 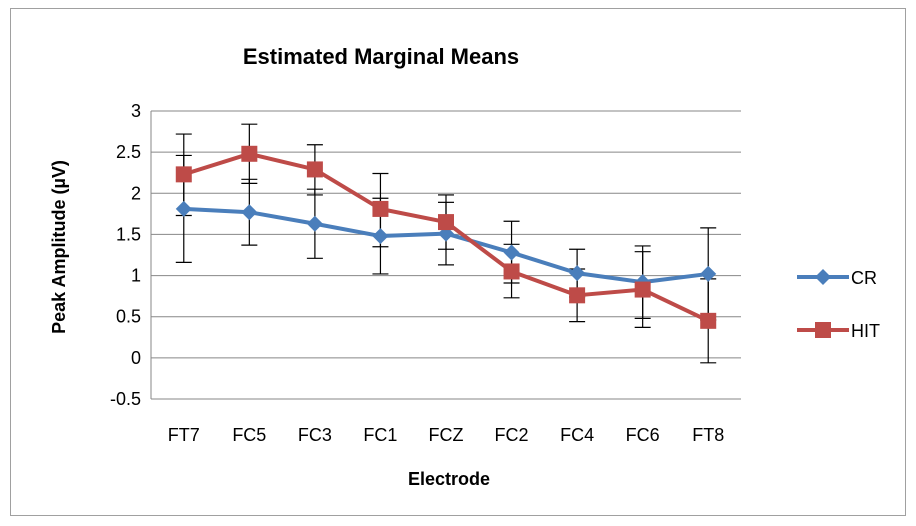 I want to click on x-tick-label: FCZ, so click(x=446, y=435).